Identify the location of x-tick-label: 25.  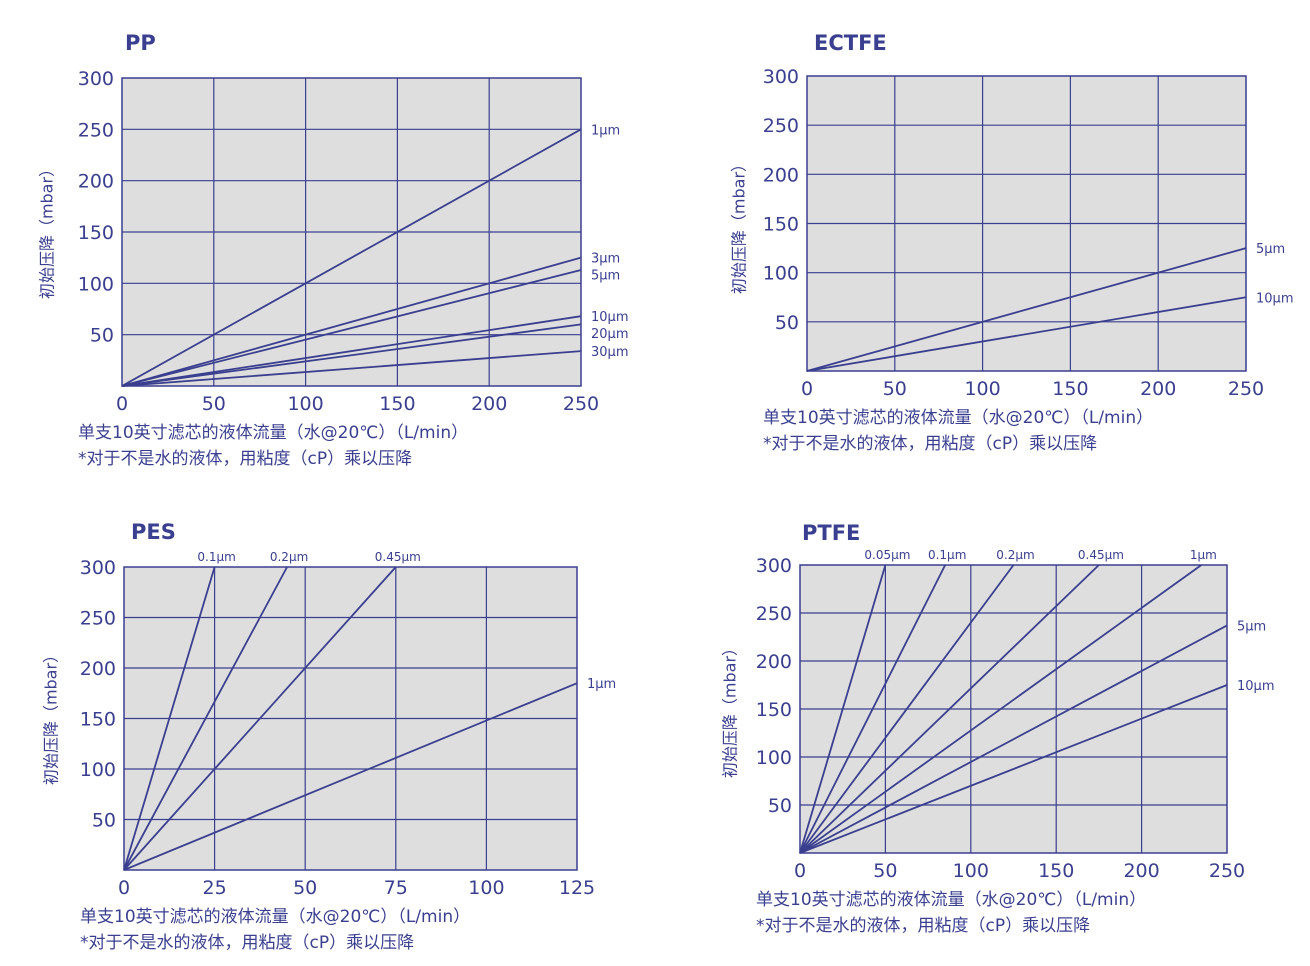
(215, 888).